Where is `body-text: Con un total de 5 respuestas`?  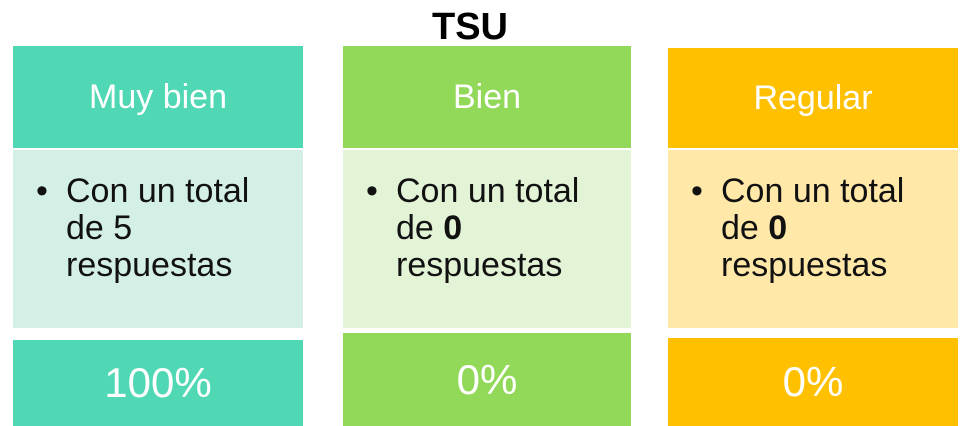
body-text: Con un total de 5 respuestas is located at coordinates (179, 250).